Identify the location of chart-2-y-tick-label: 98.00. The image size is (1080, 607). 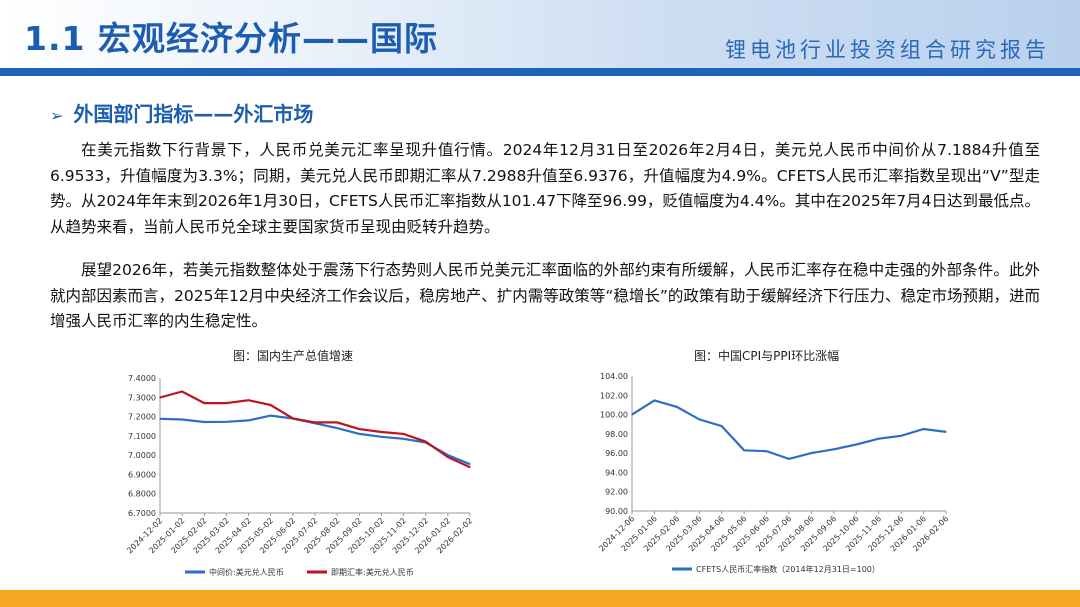
(616, 434).